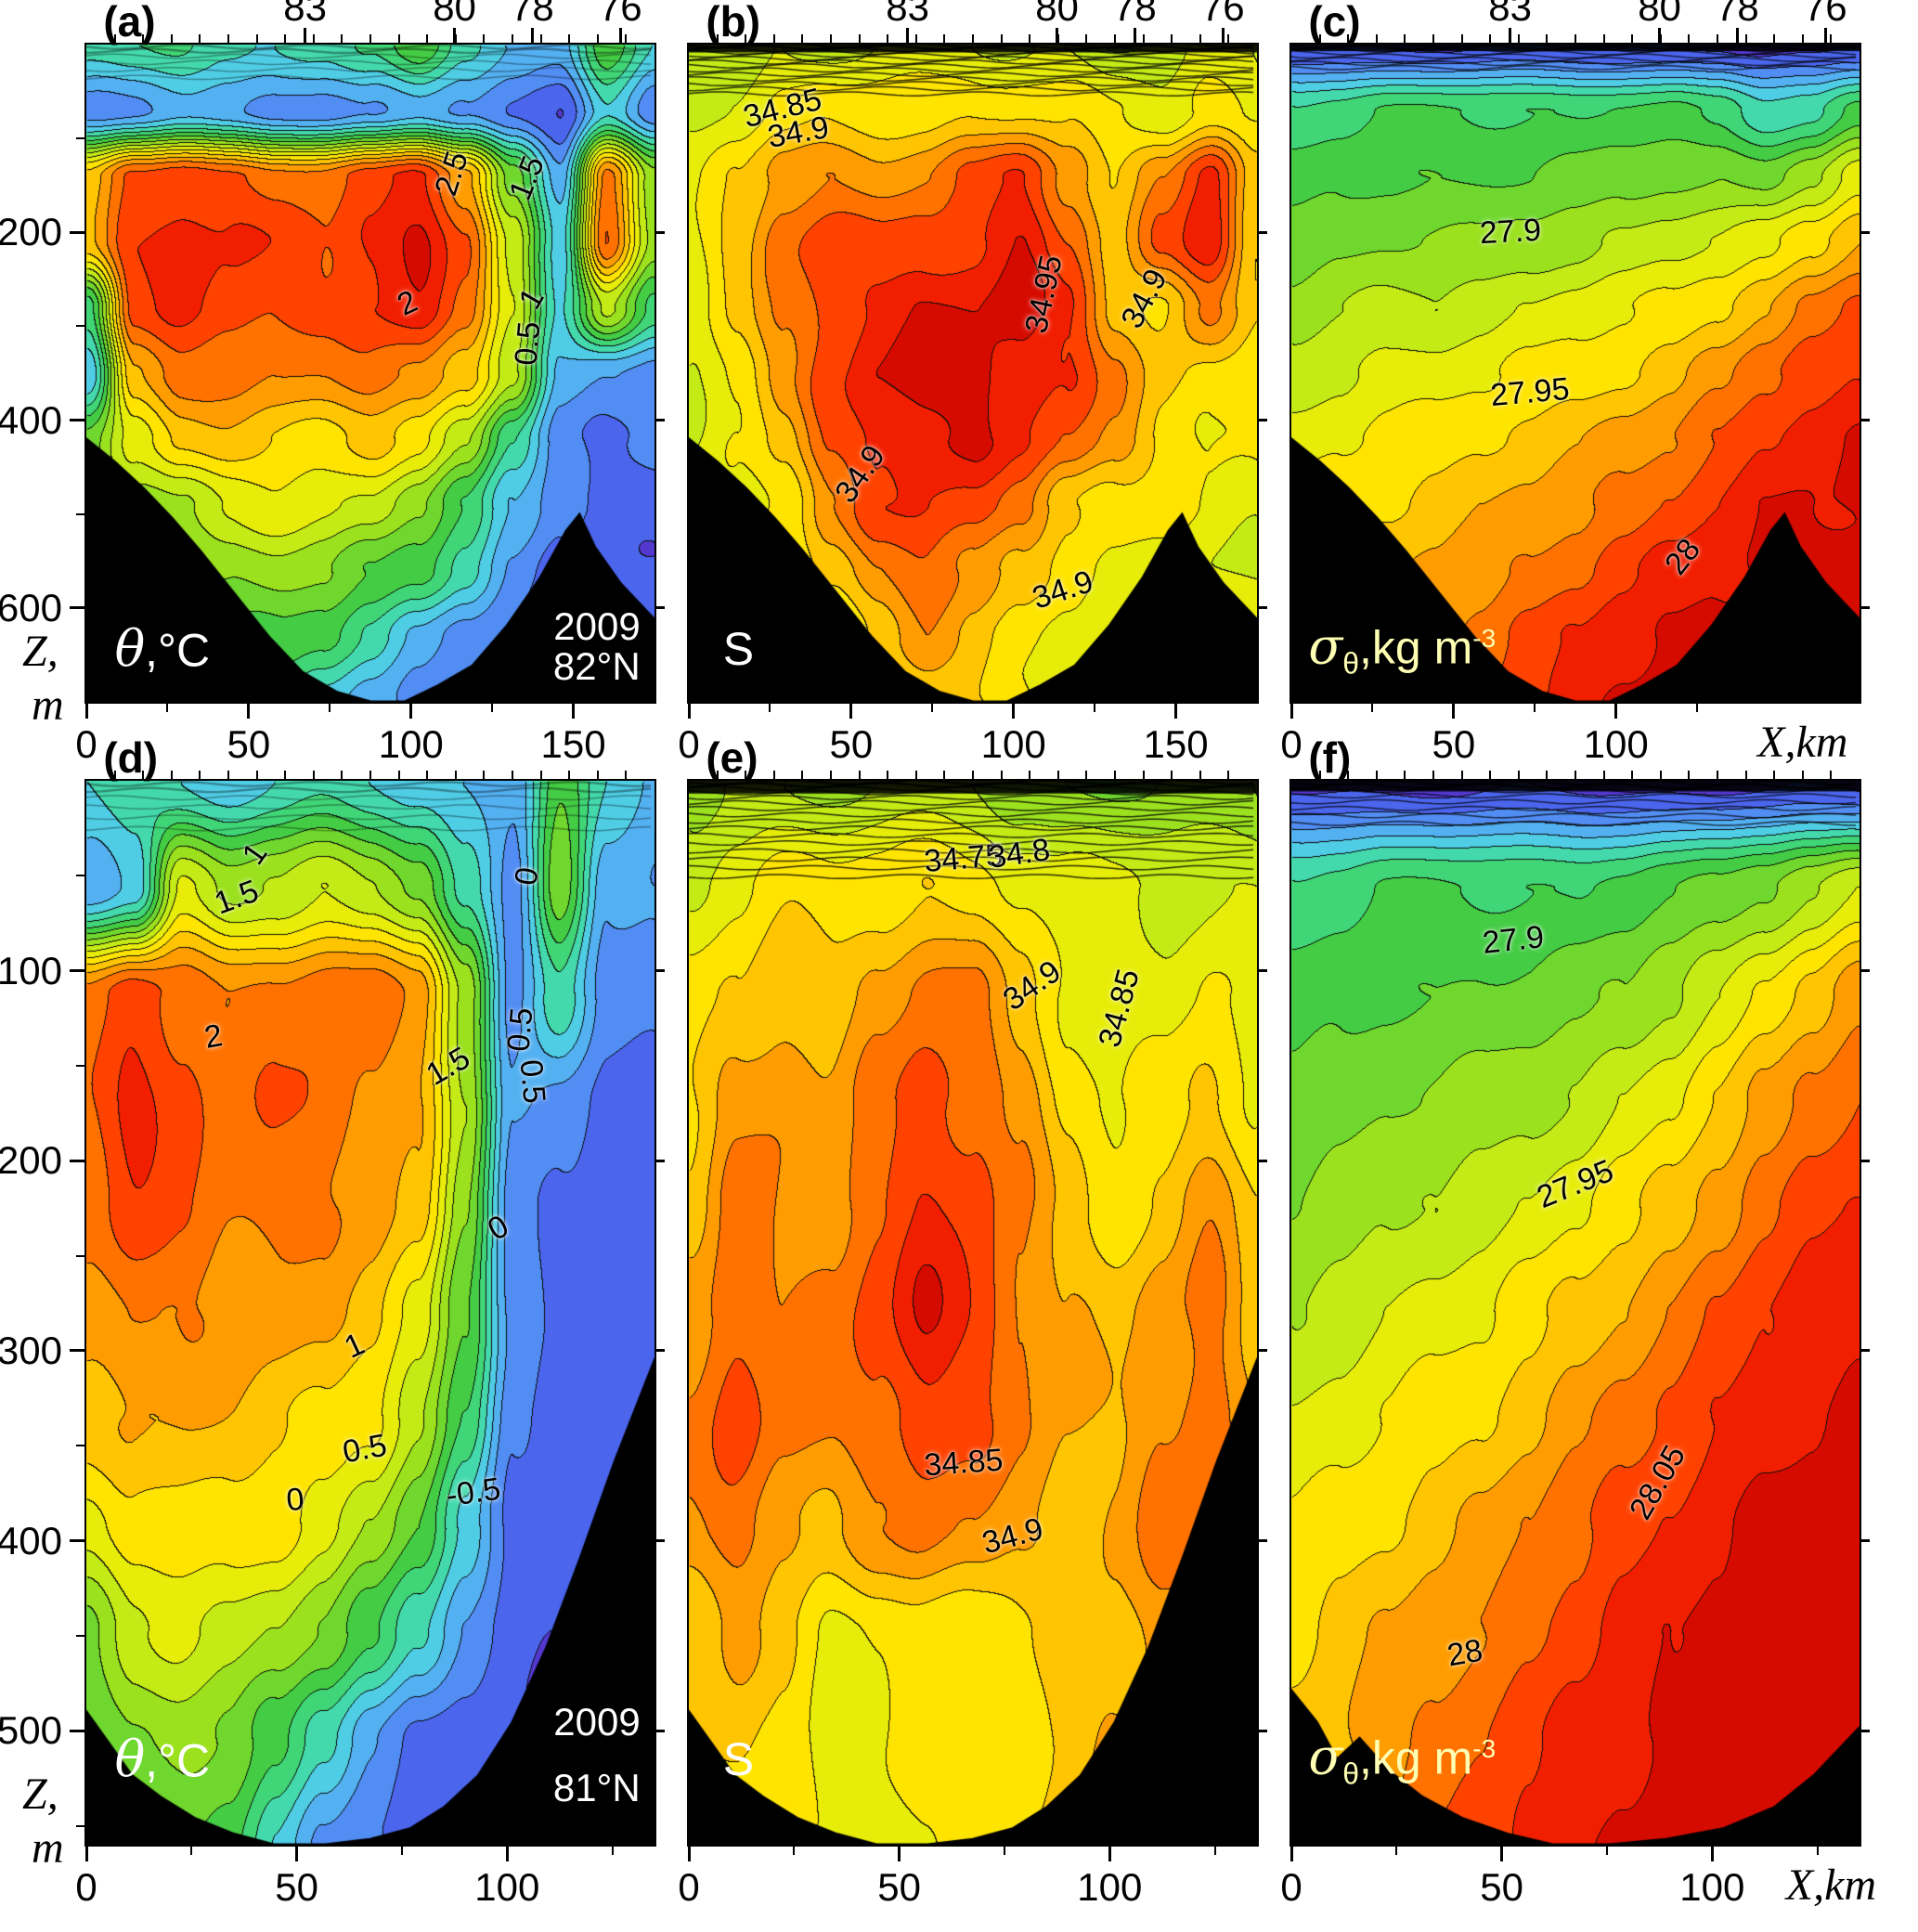 The image size is (1918, 1932). I want to click on corner-label: 81°N, so click(596, 1788).